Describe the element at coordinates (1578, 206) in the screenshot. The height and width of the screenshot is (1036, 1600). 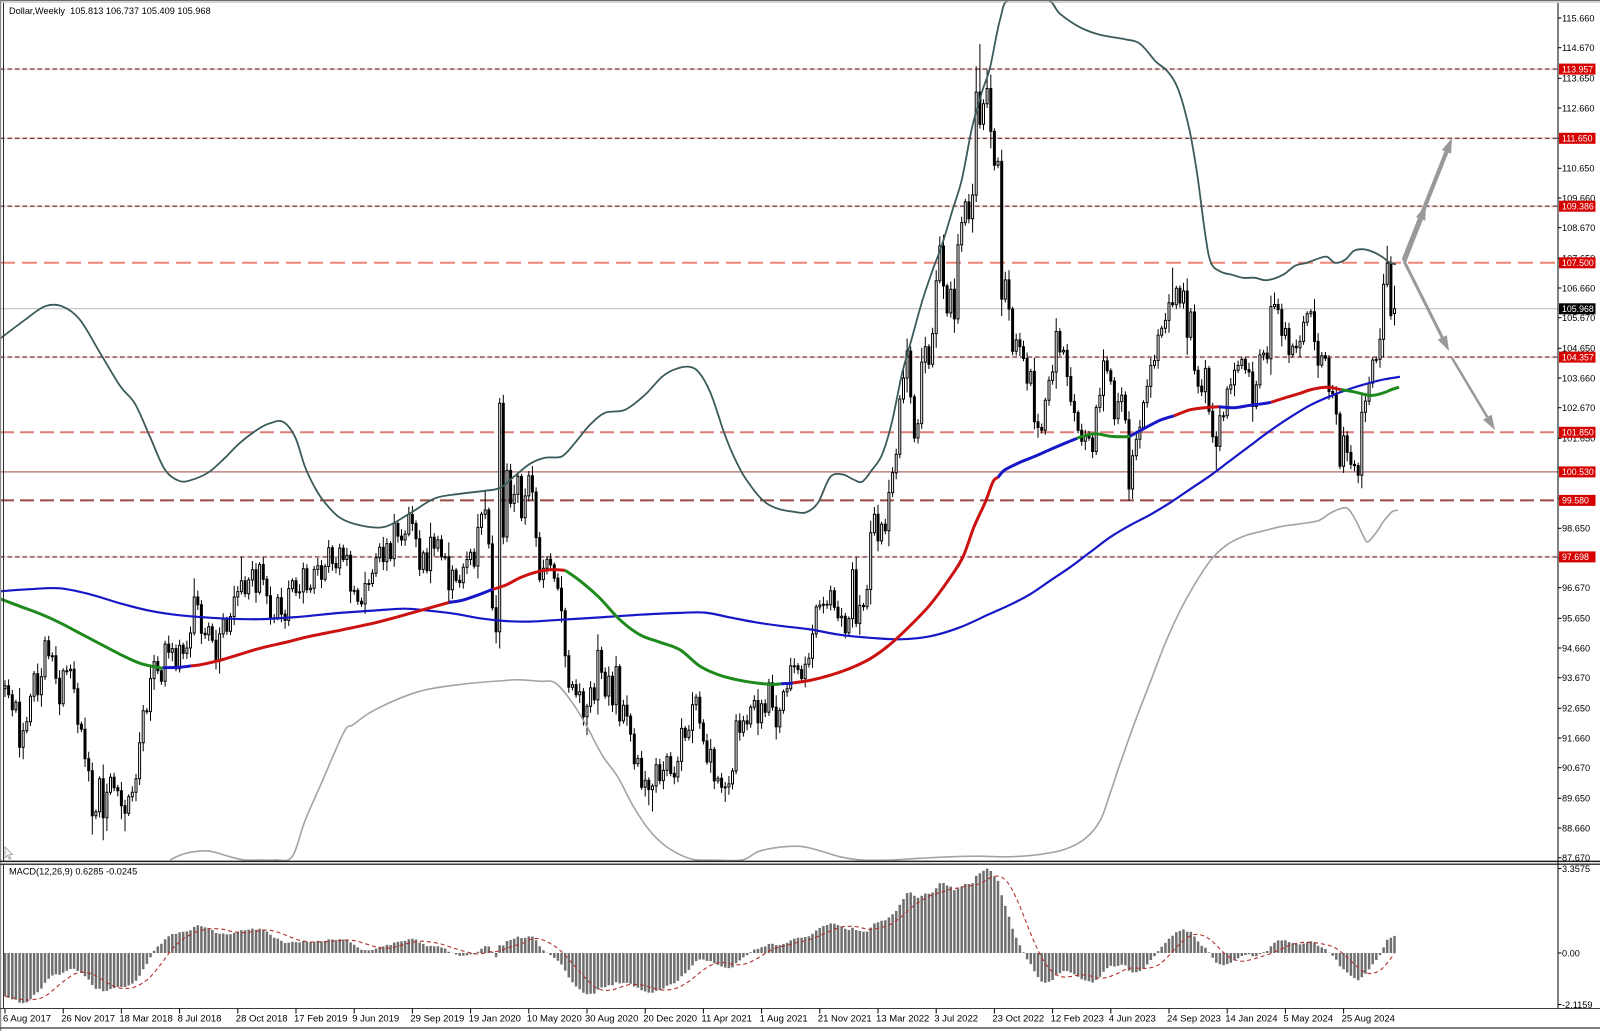
I see `svg-text: 109.386` at that location.